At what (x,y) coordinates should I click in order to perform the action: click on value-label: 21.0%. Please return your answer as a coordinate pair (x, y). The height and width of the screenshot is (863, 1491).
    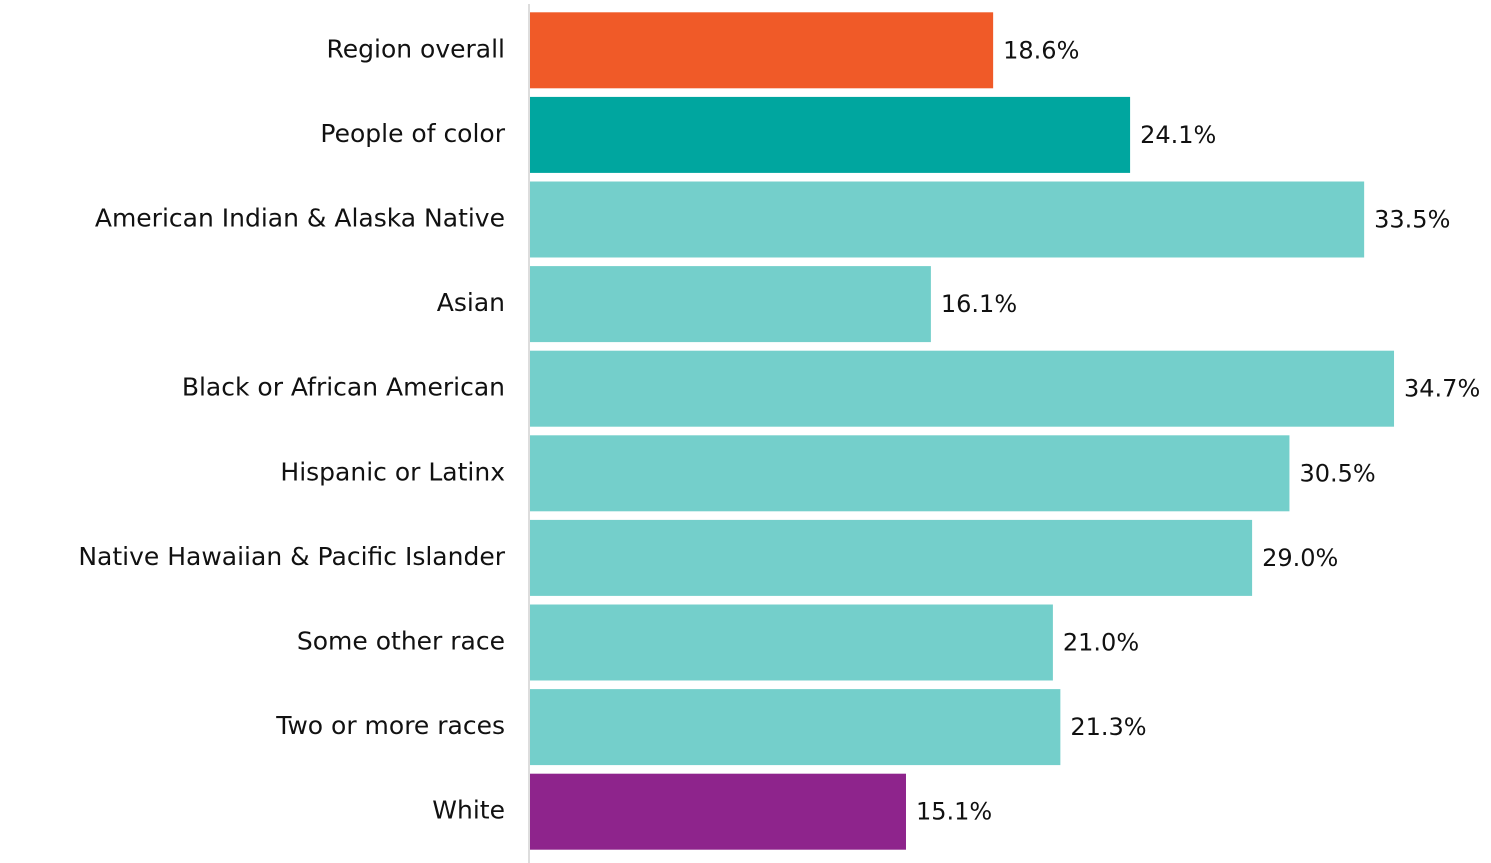
    Looking at the image, I should click on (1101, 643).